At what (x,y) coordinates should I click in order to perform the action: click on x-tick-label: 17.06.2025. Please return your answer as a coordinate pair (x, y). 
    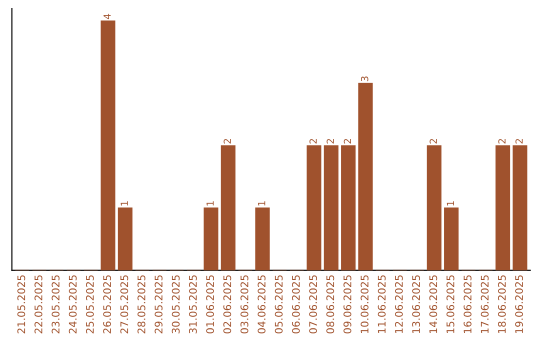
    Looking at the image, I should click on (484, 304).